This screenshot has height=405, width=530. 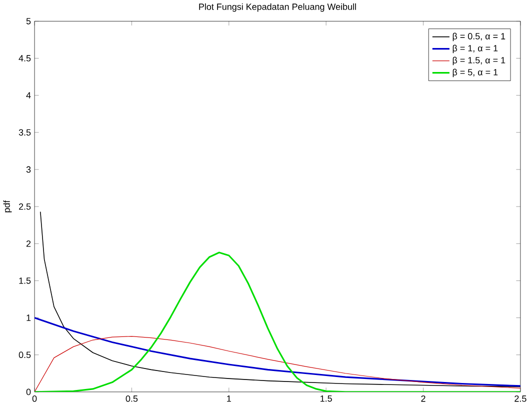 What do you see at coordinates (132, 398) in the screenshot?
I see `x-tick-label: 0.5` at bounding box center [132, 398].